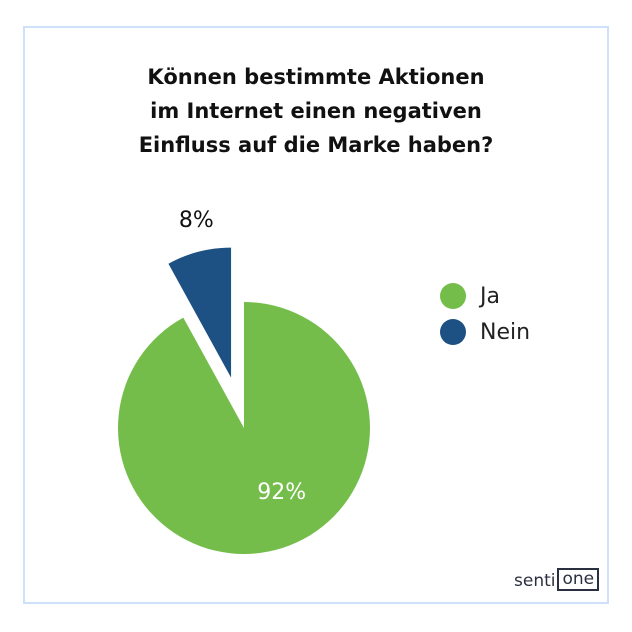  I want to click on legend: Ja Nein, so click(485, 314).